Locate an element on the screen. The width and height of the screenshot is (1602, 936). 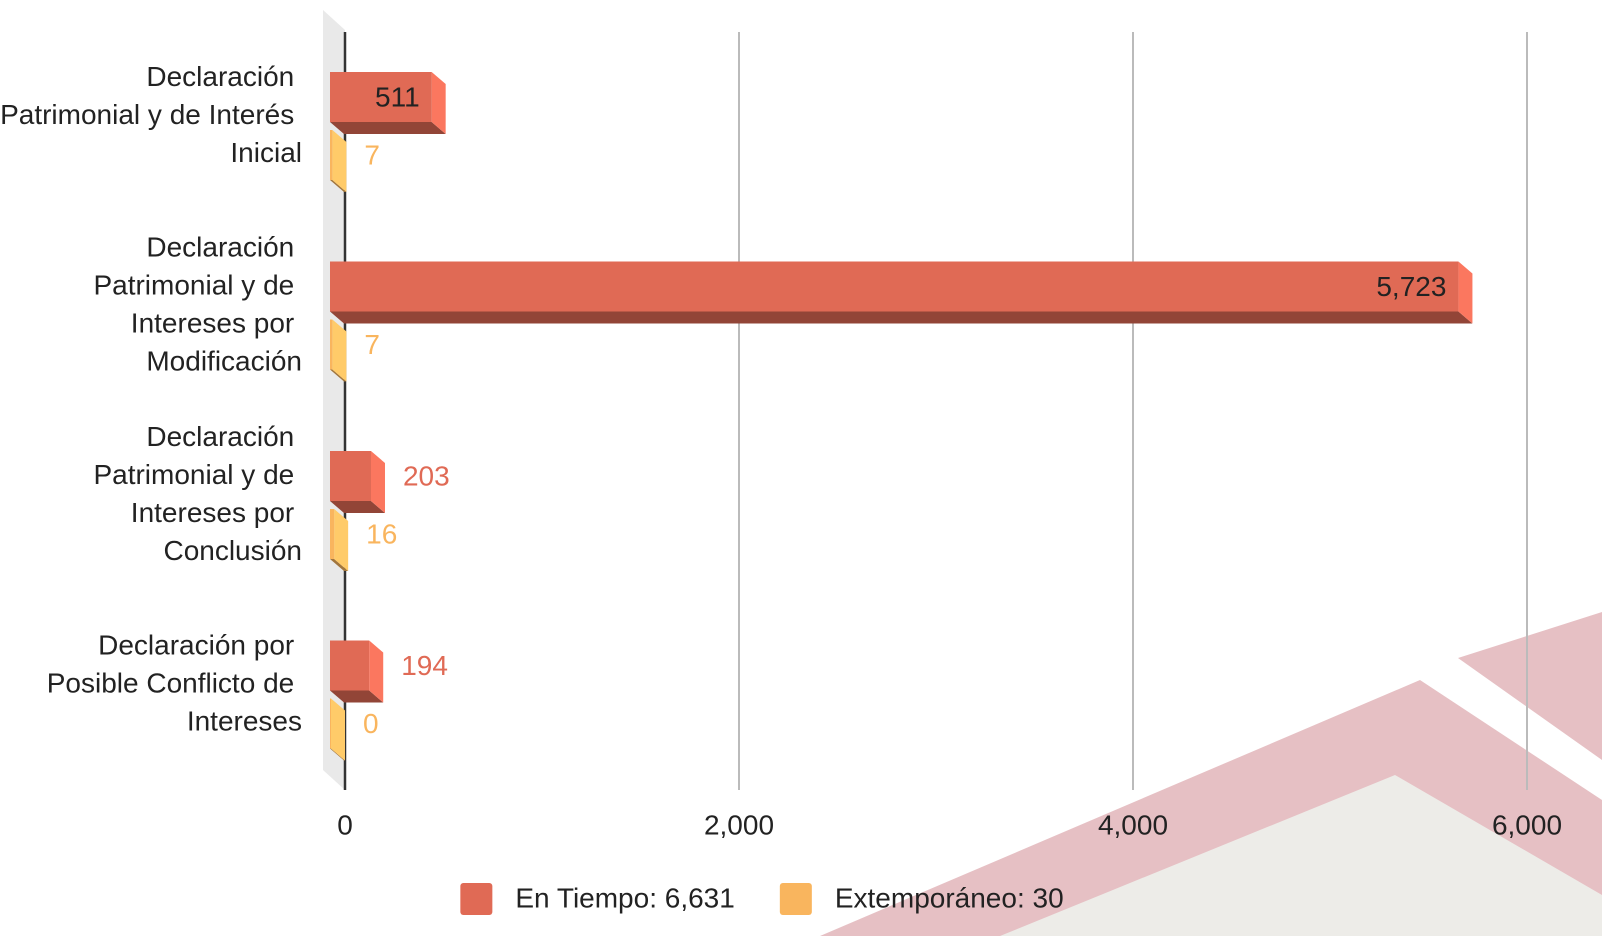
legend-label: En Tiempo: 6,631 is located at coordinates (624, 897).